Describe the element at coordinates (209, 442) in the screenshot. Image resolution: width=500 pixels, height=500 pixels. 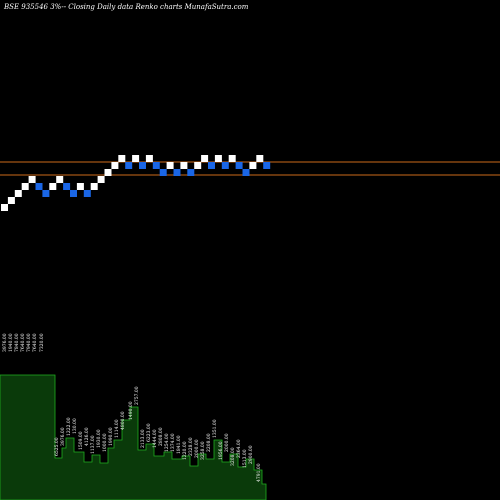
I see `volume-label-32: 2208.00` at that location.